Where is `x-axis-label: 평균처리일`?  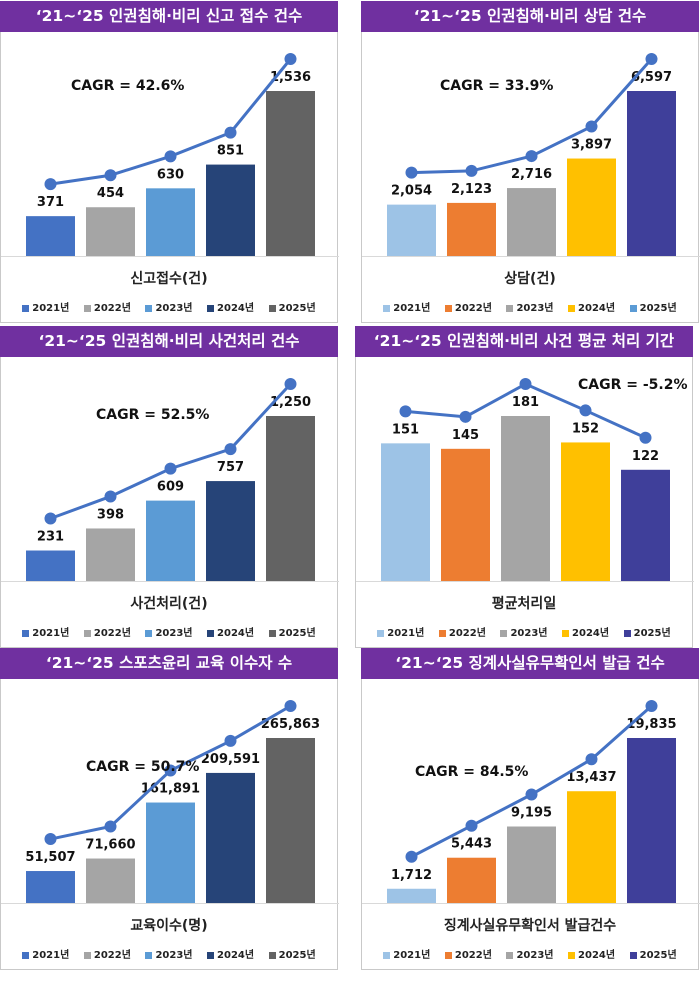 x-axis-label: 평균처리일 is located at coordinates (524, 604).